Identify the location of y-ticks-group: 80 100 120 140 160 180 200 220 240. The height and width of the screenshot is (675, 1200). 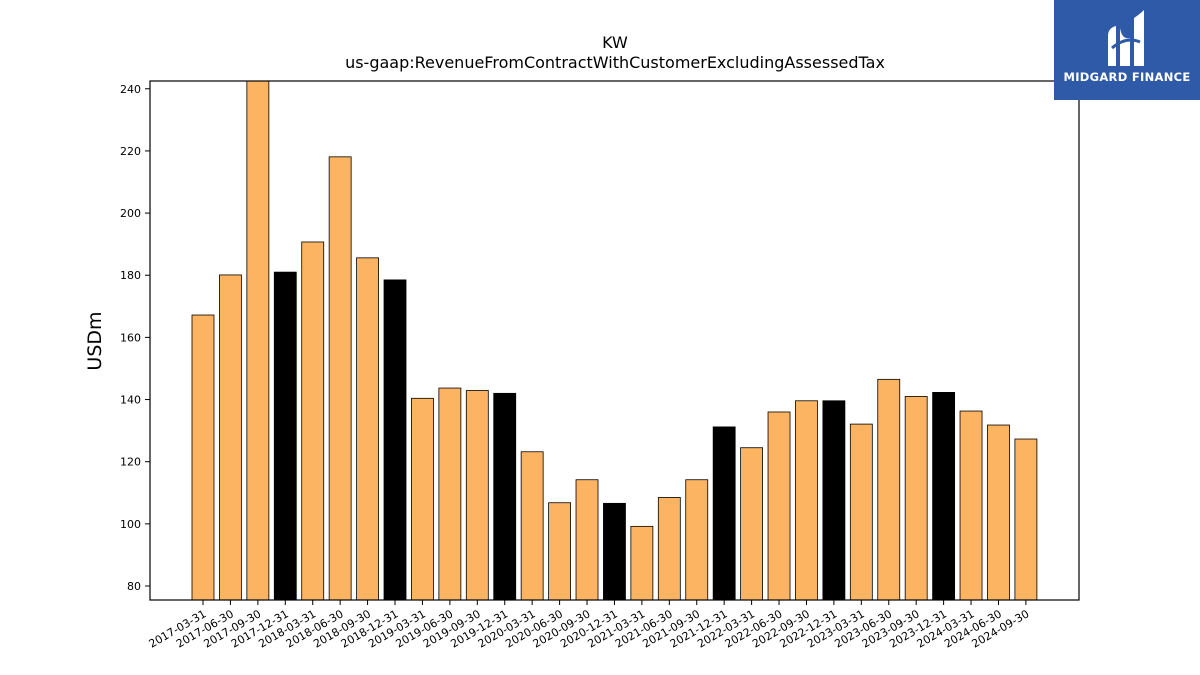
(135, 338).